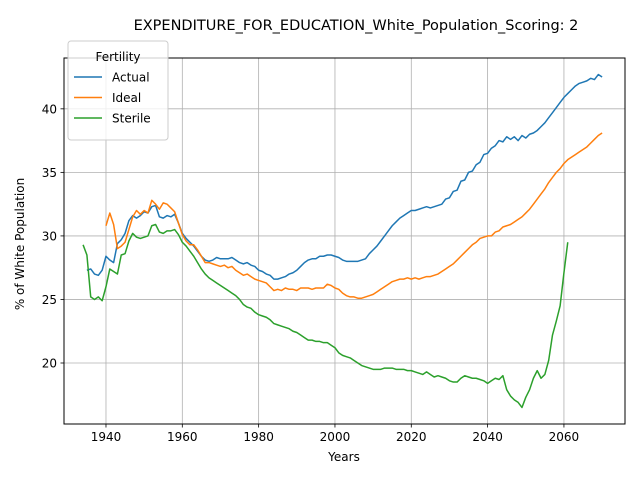 The width and height of the screenshot is (640, 480). Describe the element at coordinates (343, 457) in the screenshot. I see `x-axis-label: Years` at that location.